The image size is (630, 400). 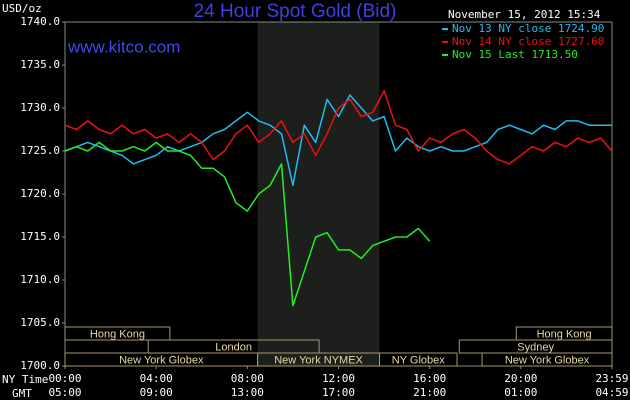 What do you see at coordinates (247, 392) in the screenshot?
I see `x-tick-label-gmt: 13:00` at bounding box center [247, 392].